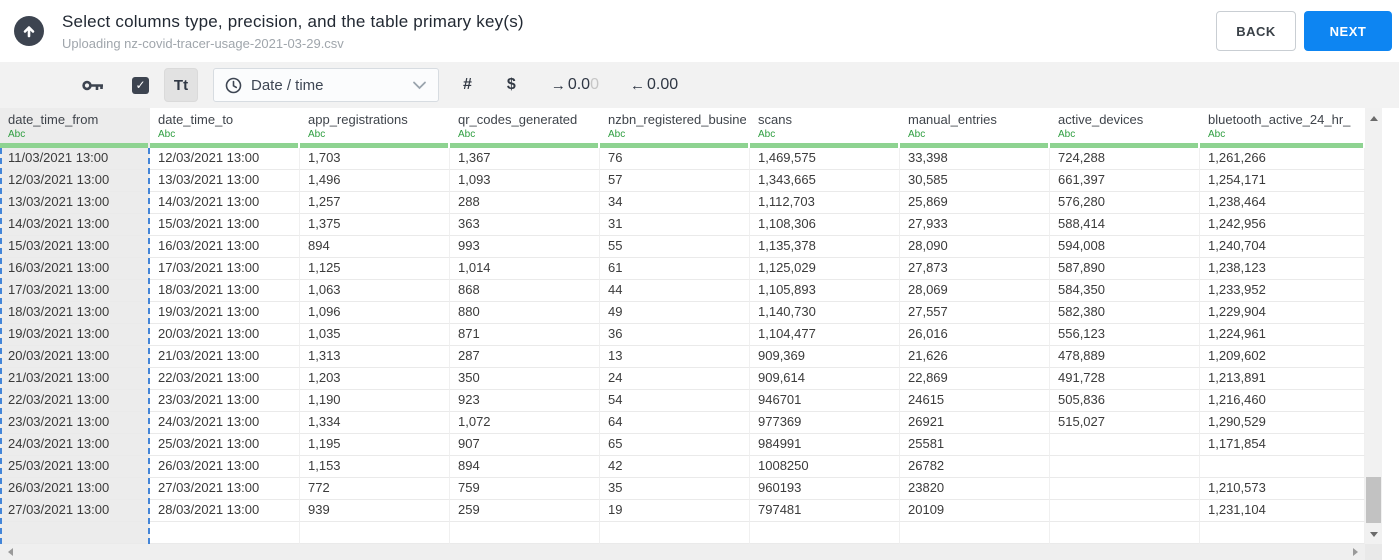 This screenshot has width=1399, height=560. What do you see at coordinates (1282, 379) in the screenshot?
I see `table-cell: 1,213,891` at bounding box center [1282, 379].